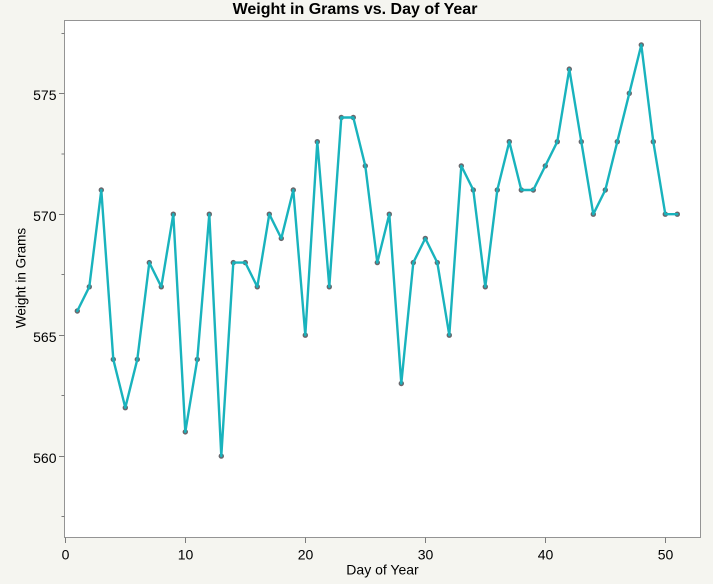  What do you see at coordinates (382, 570) in the screenshot?
I see `svg-text: Day of Year` at bounding box center [382, 570].